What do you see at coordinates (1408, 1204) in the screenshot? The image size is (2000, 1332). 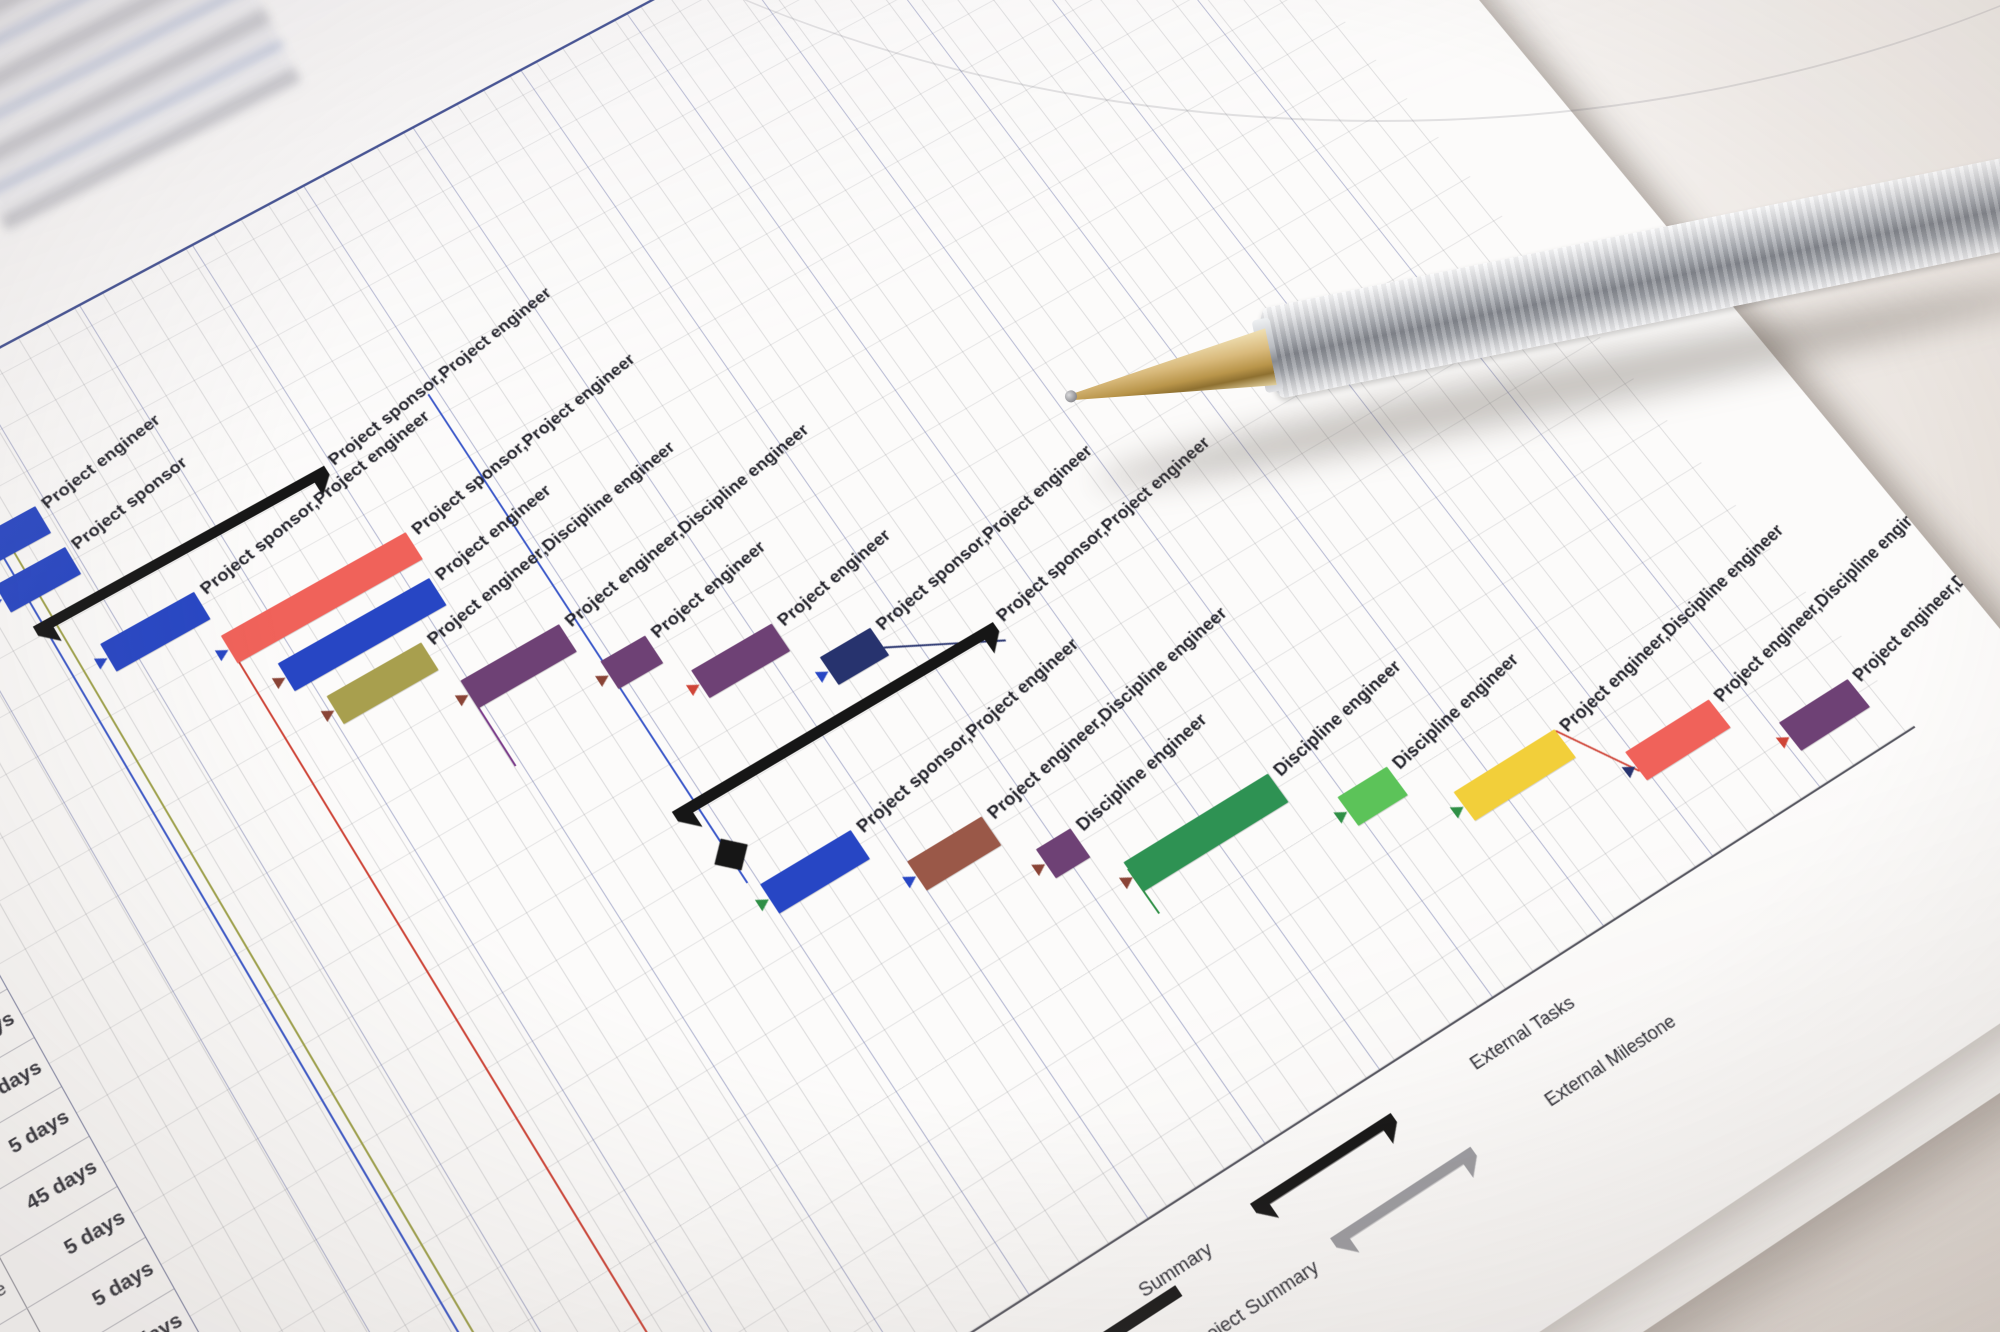 I see `legend-project-summary-glyph` at bounding box center [1408, 1204].